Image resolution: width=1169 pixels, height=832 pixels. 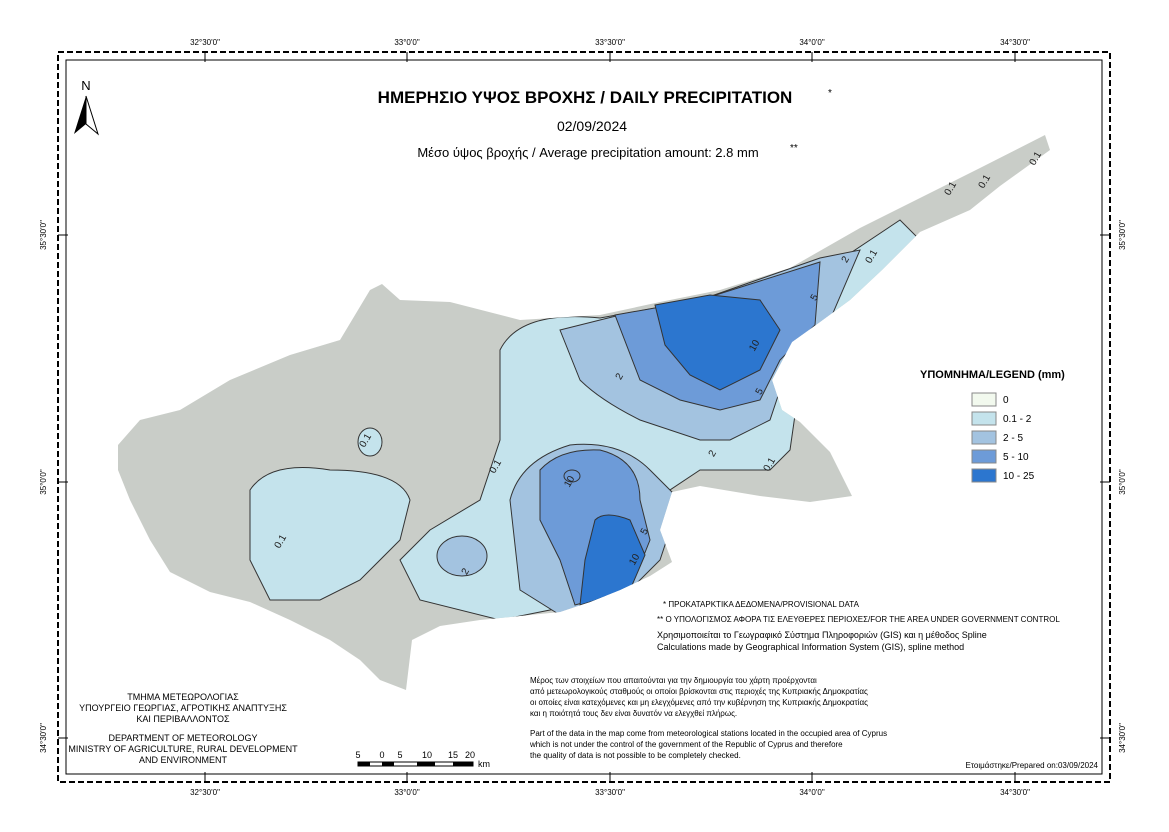 I want to click on lat-label-left: 35°30'0", so click(x=43, y=235).